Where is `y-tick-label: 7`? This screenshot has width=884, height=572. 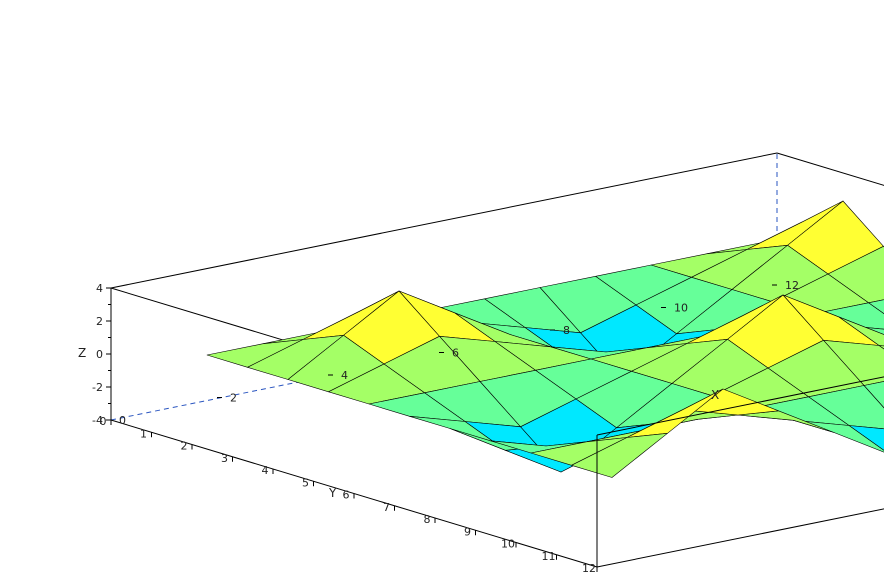
y-tick-label: 7 is located at coordinates (386, 507).